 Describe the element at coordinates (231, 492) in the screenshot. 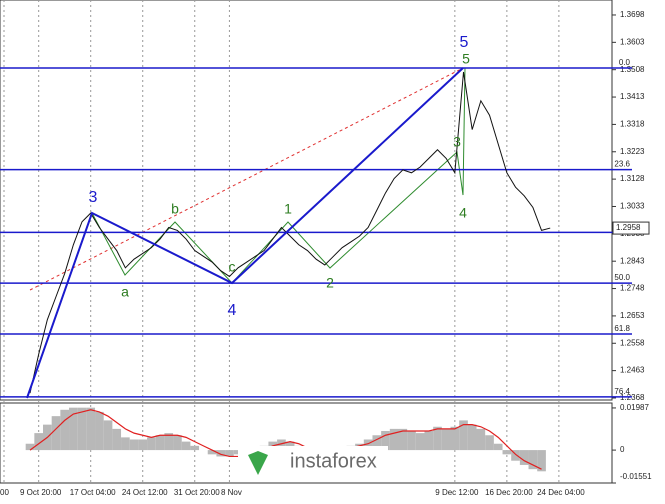

I see `x-tick-label: 8 Nov` at that location.